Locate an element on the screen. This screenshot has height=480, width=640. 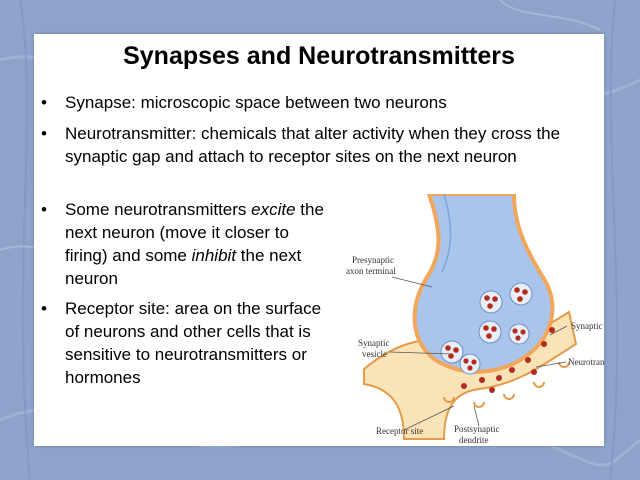
slide-title: Synapses and Neurotransmitters is located at coordinates (319, 56).